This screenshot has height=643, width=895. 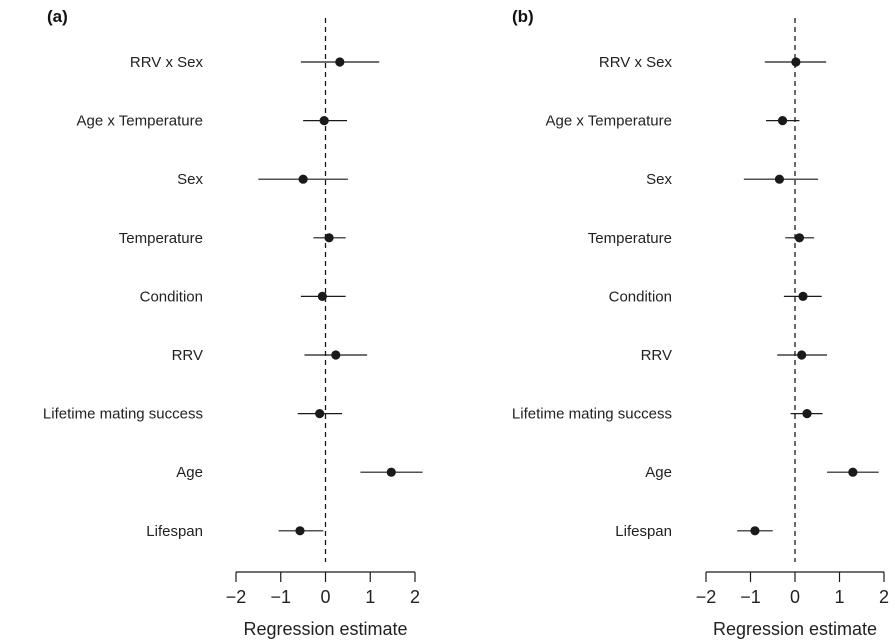 What do you see at coordinates (57, 16) in the screenshot?
I see `panel-label: (a)` at bounding box center [57, 16].